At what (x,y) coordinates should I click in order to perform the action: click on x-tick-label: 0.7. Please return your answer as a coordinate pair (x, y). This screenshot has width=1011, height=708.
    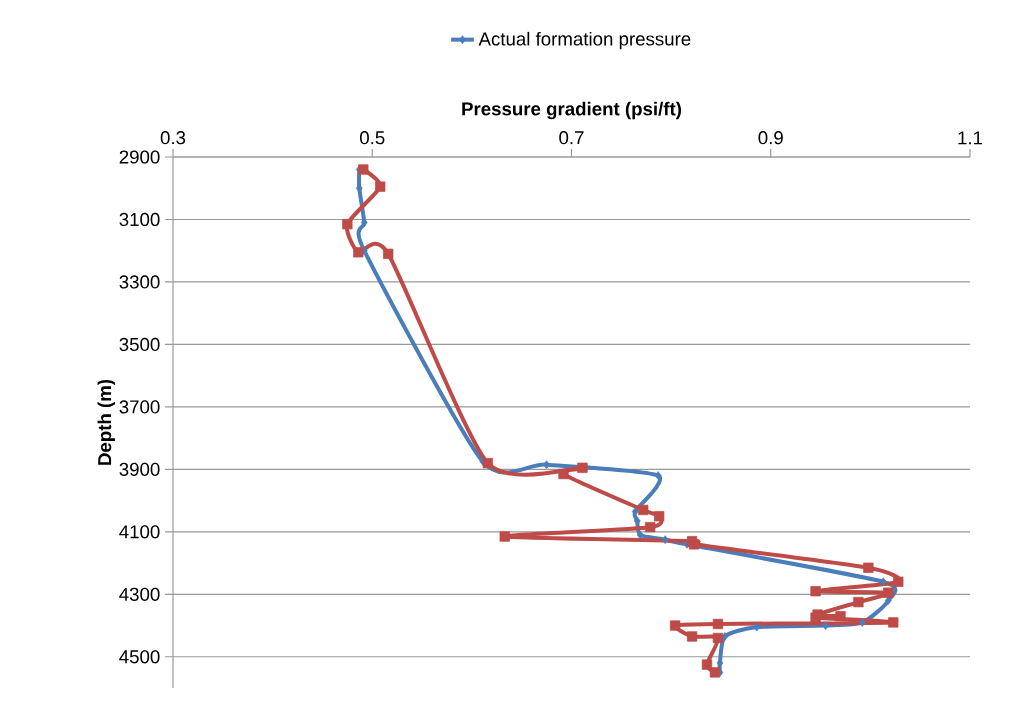
    Looking at the image, I should click on (571, 138).